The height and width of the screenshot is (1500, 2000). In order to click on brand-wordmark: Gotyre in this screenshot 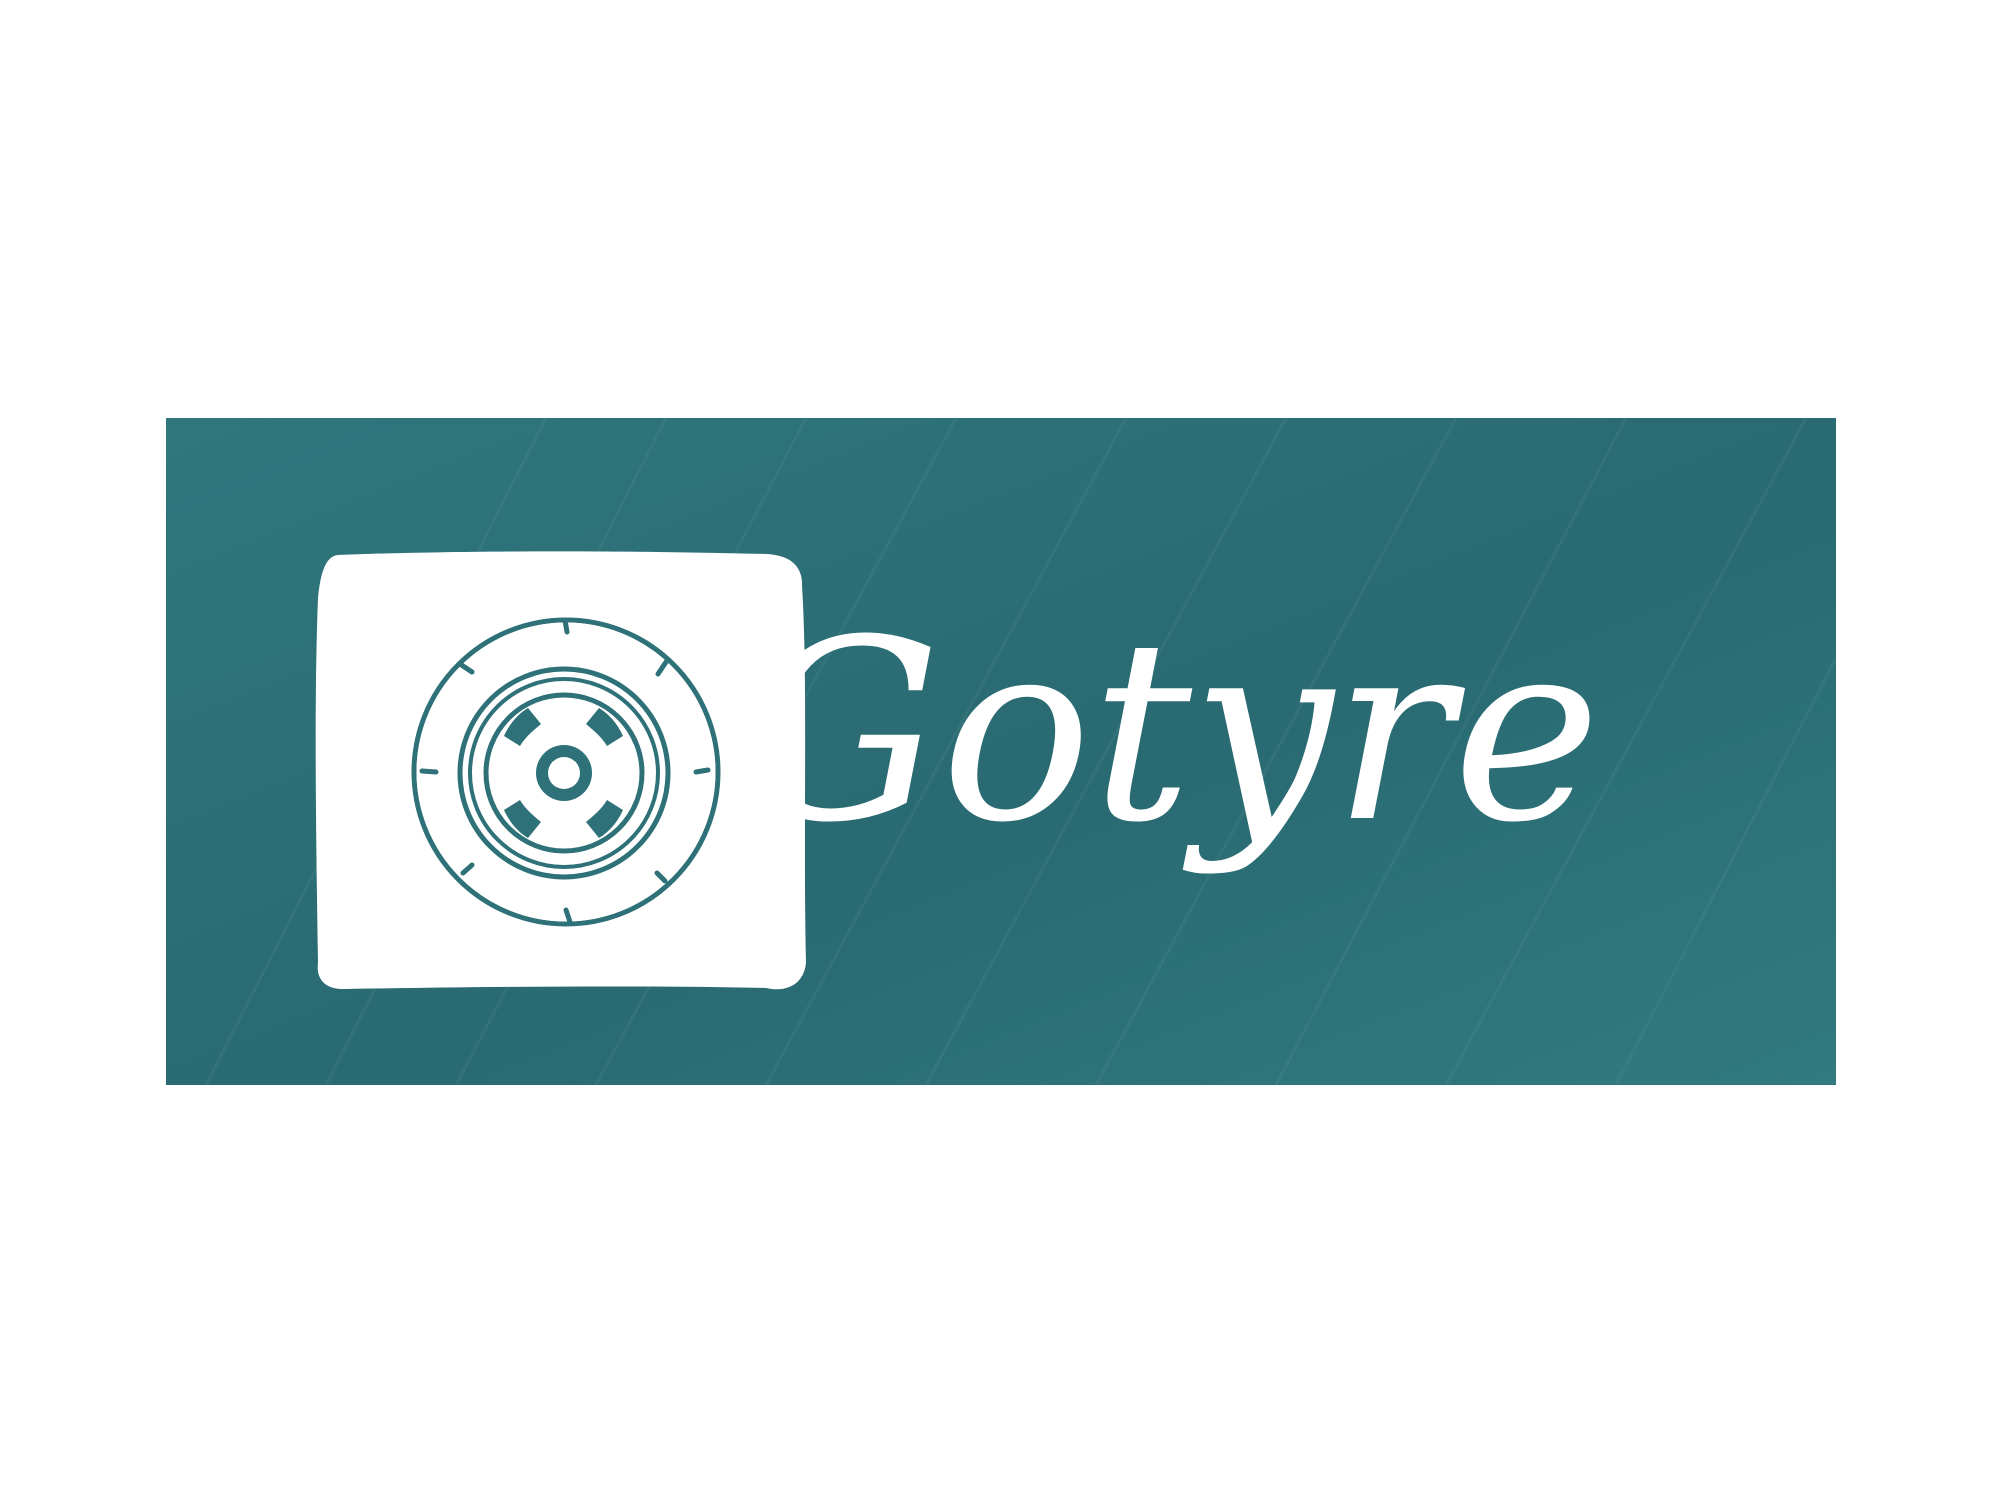, I will do `click(1170, 731)`.